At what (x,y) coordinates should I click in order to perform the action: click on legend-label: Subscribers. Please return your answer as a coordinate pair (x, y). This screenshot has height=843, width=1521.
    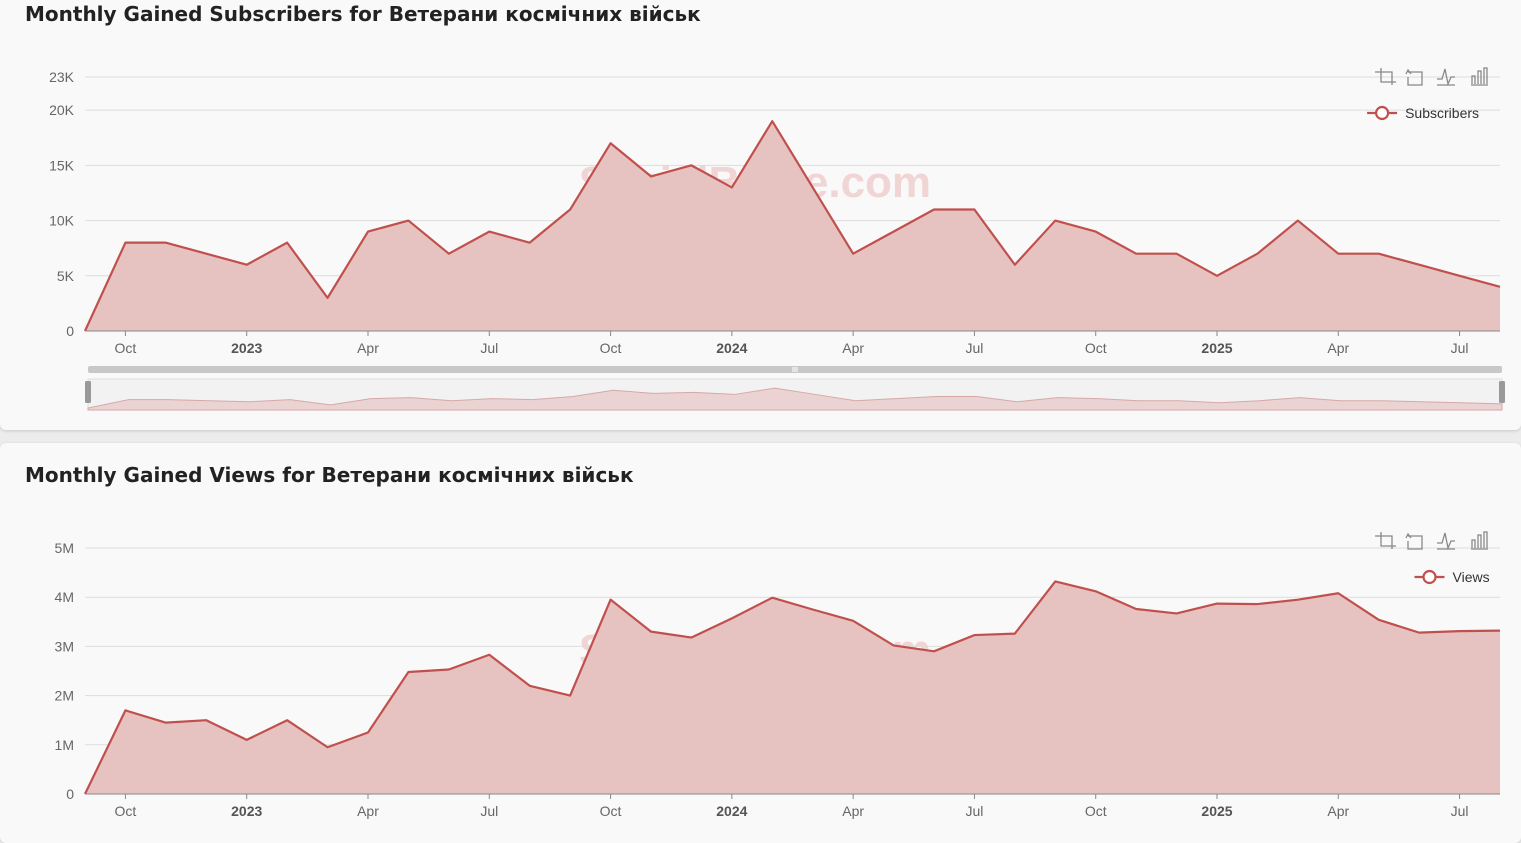
    Looking at the image, I should click on (1442, 113).